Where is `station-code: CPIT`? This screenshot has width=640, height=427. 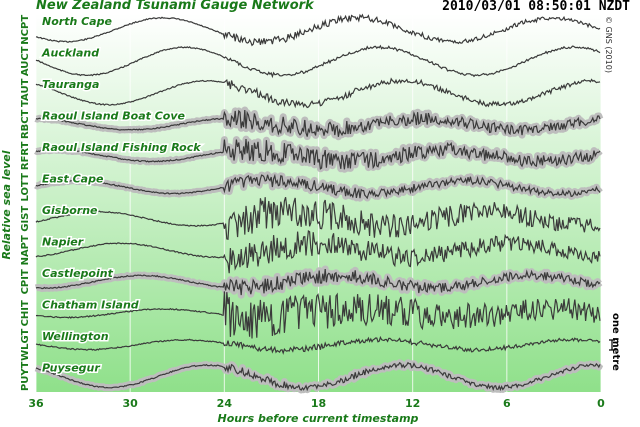 station-code: CPIT is located at coordinates (25, 281).